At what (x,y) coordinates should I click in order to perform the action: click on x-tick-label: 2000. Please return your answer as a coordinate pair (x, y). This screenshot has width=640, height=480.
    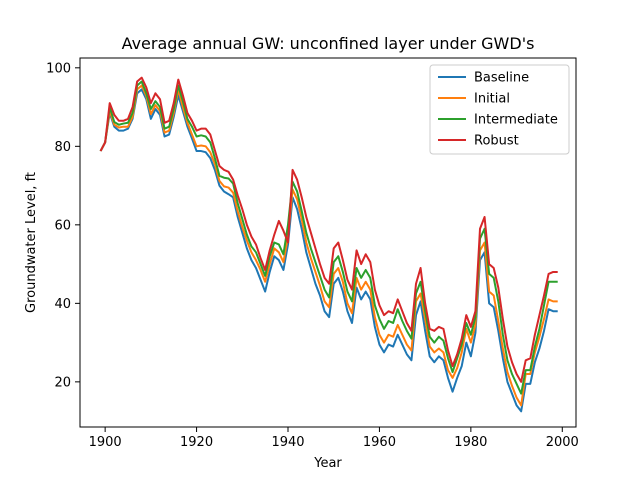
    Looking at the image, I should click on (562, 442).